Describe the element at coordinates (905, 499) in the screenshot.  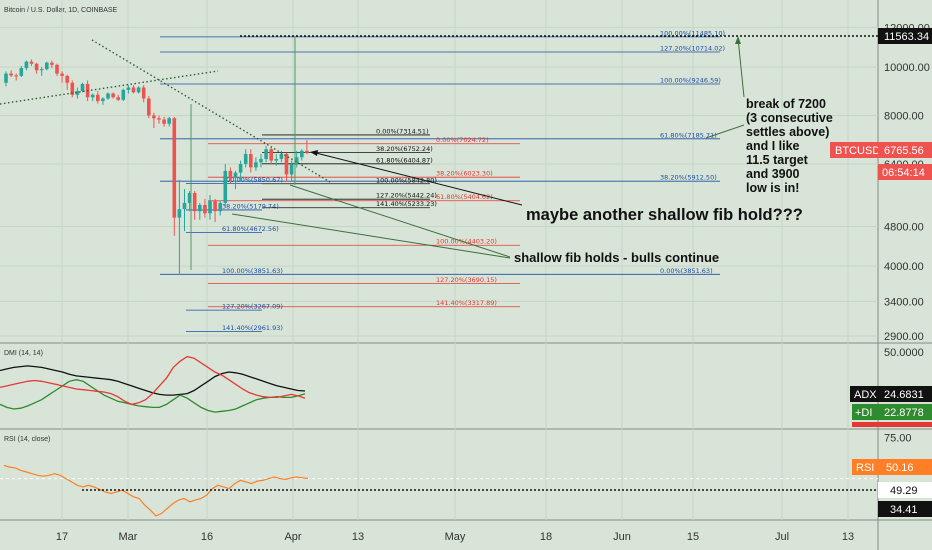
I see `tag-rsi-hline: 49.29 34.41` at that location.